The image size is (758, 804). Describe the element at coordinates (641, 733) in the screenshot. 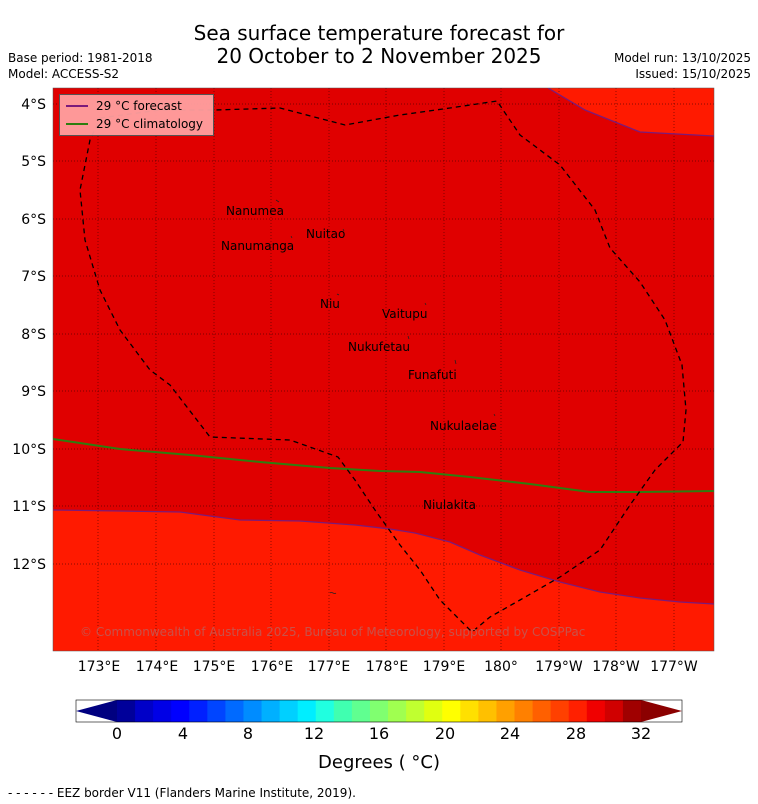

I see `colorbar-tick-32: 32` at that location.